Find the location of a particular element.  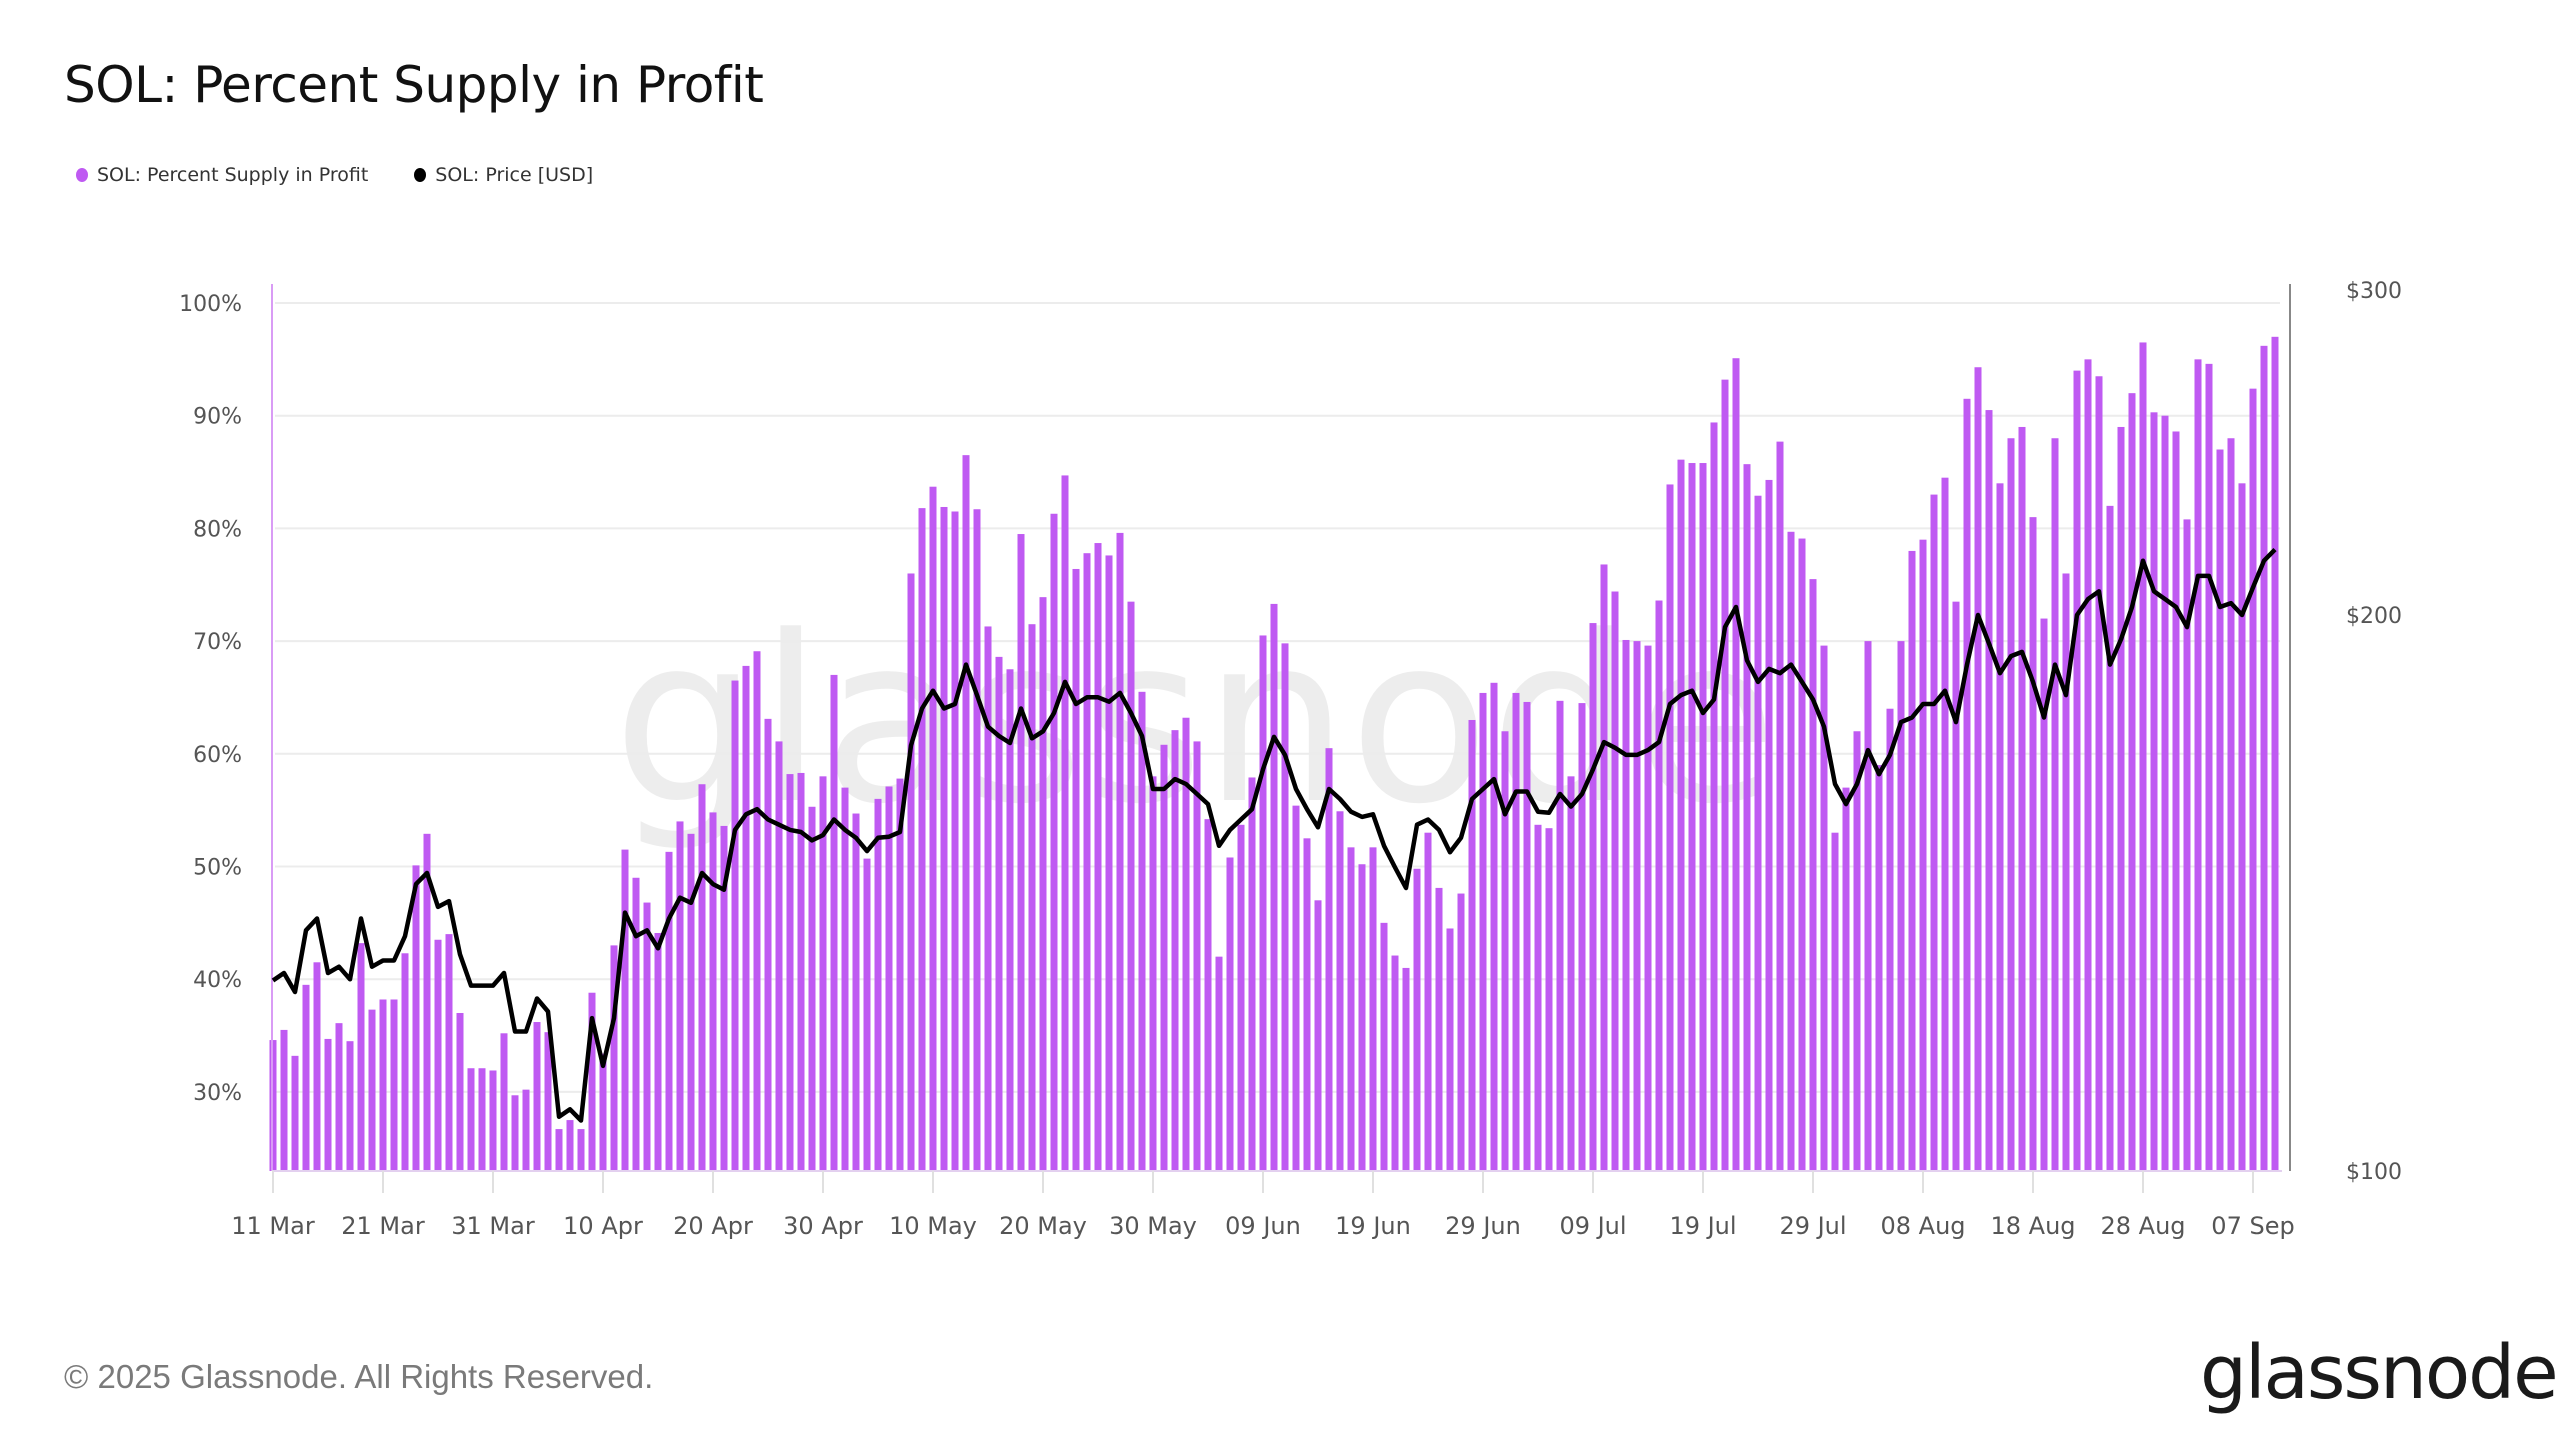

y-left-tick-label: 80% is located at coordinates (217, 529).